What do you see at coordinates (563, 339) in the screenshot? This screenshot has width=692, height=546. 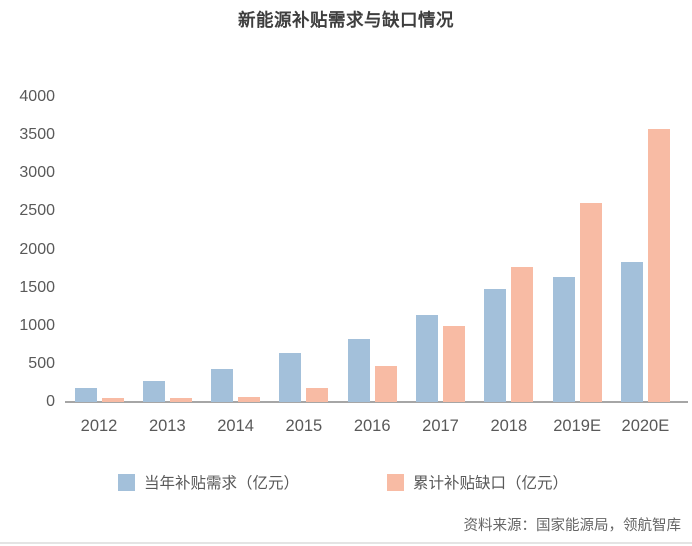 I see `bar-annual-subsidy-demand-2019e` at bounding box center [563, 339].